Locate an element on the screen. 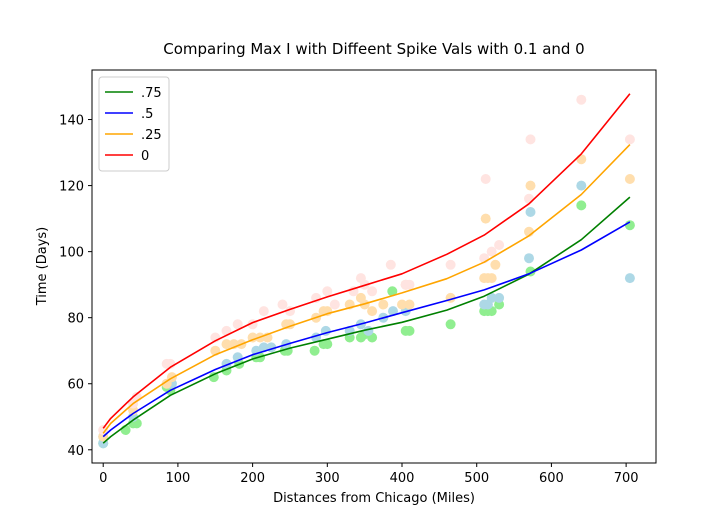 This screenshot has height=520, width=728. y-tick-label: 140 is located at coordinates (71, 121).